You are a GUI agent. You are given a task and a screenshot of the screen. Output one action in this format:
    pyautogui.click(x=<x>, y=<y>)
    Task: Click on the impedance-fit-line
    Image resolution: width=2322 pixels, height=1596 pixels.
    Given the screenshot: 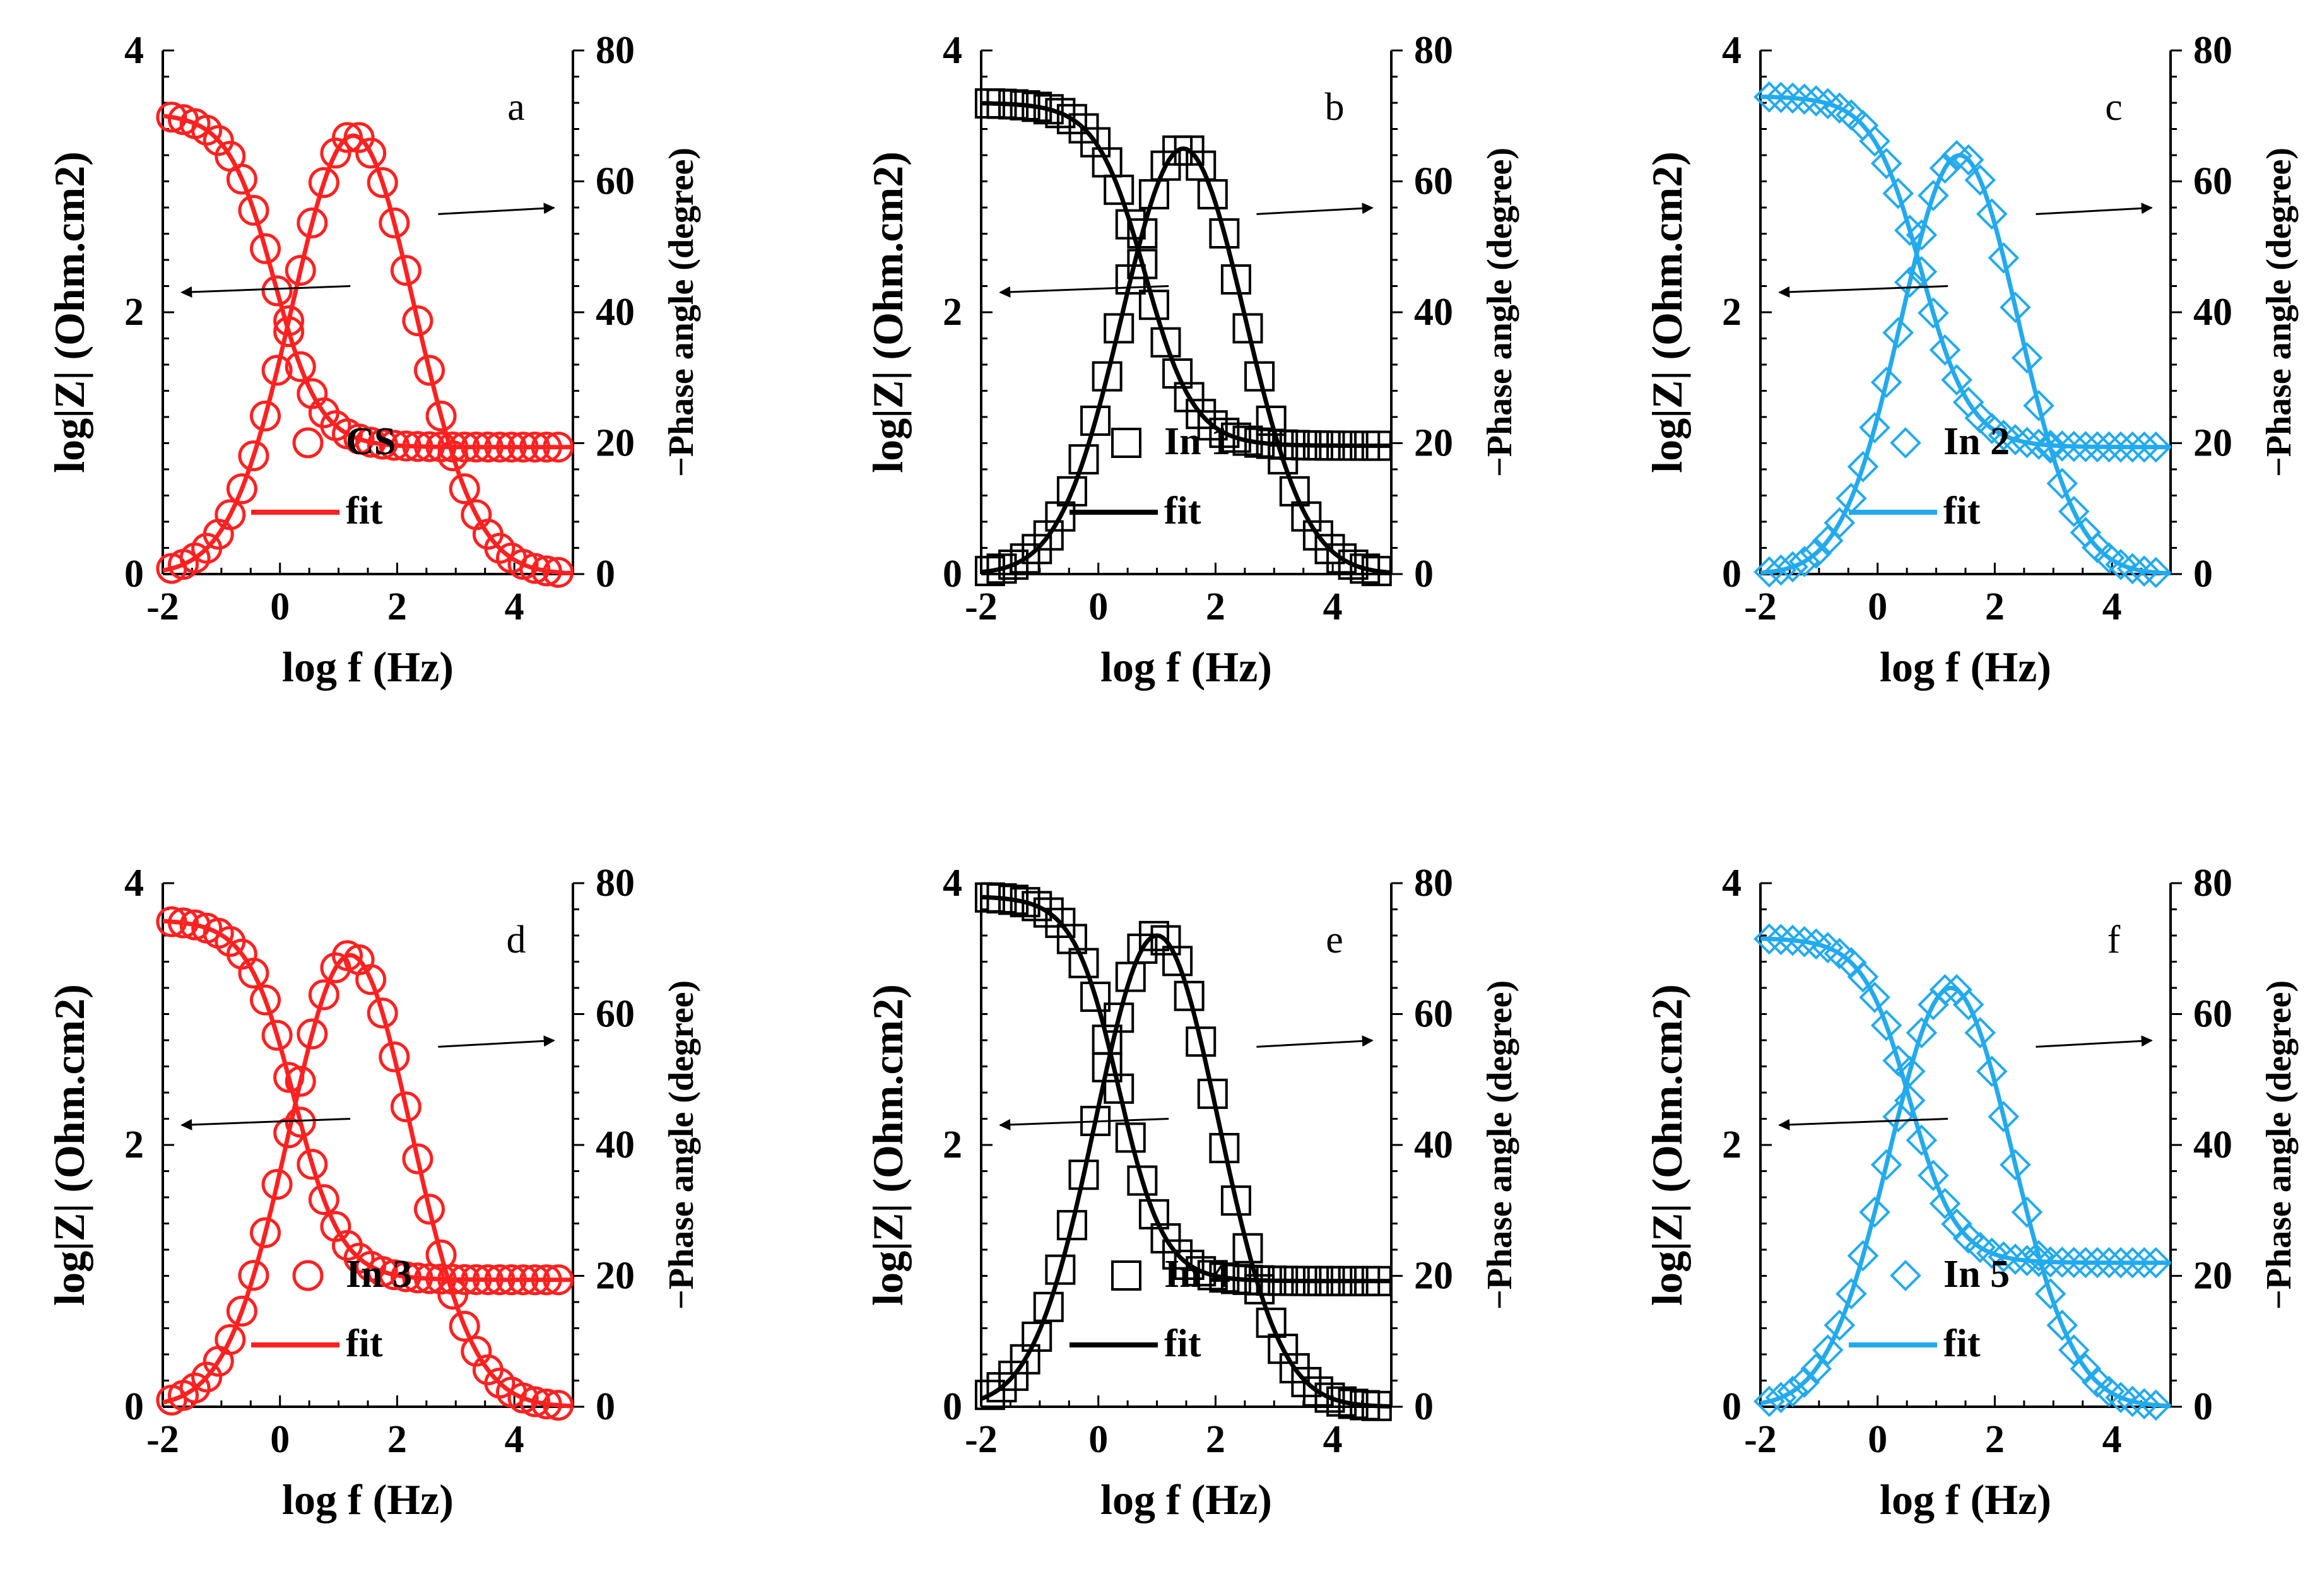 What is the action you would take?
    pyautogui.click(x=367, y=1100)
    